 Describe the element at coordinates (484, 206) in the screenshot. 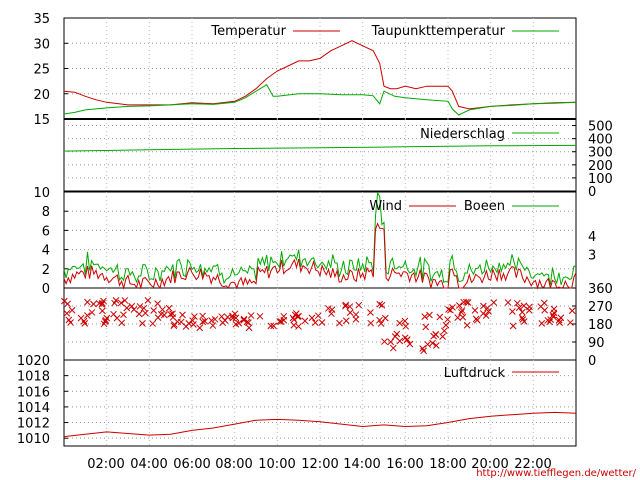

I see `legend-boeen-label: Boeen` at that location.